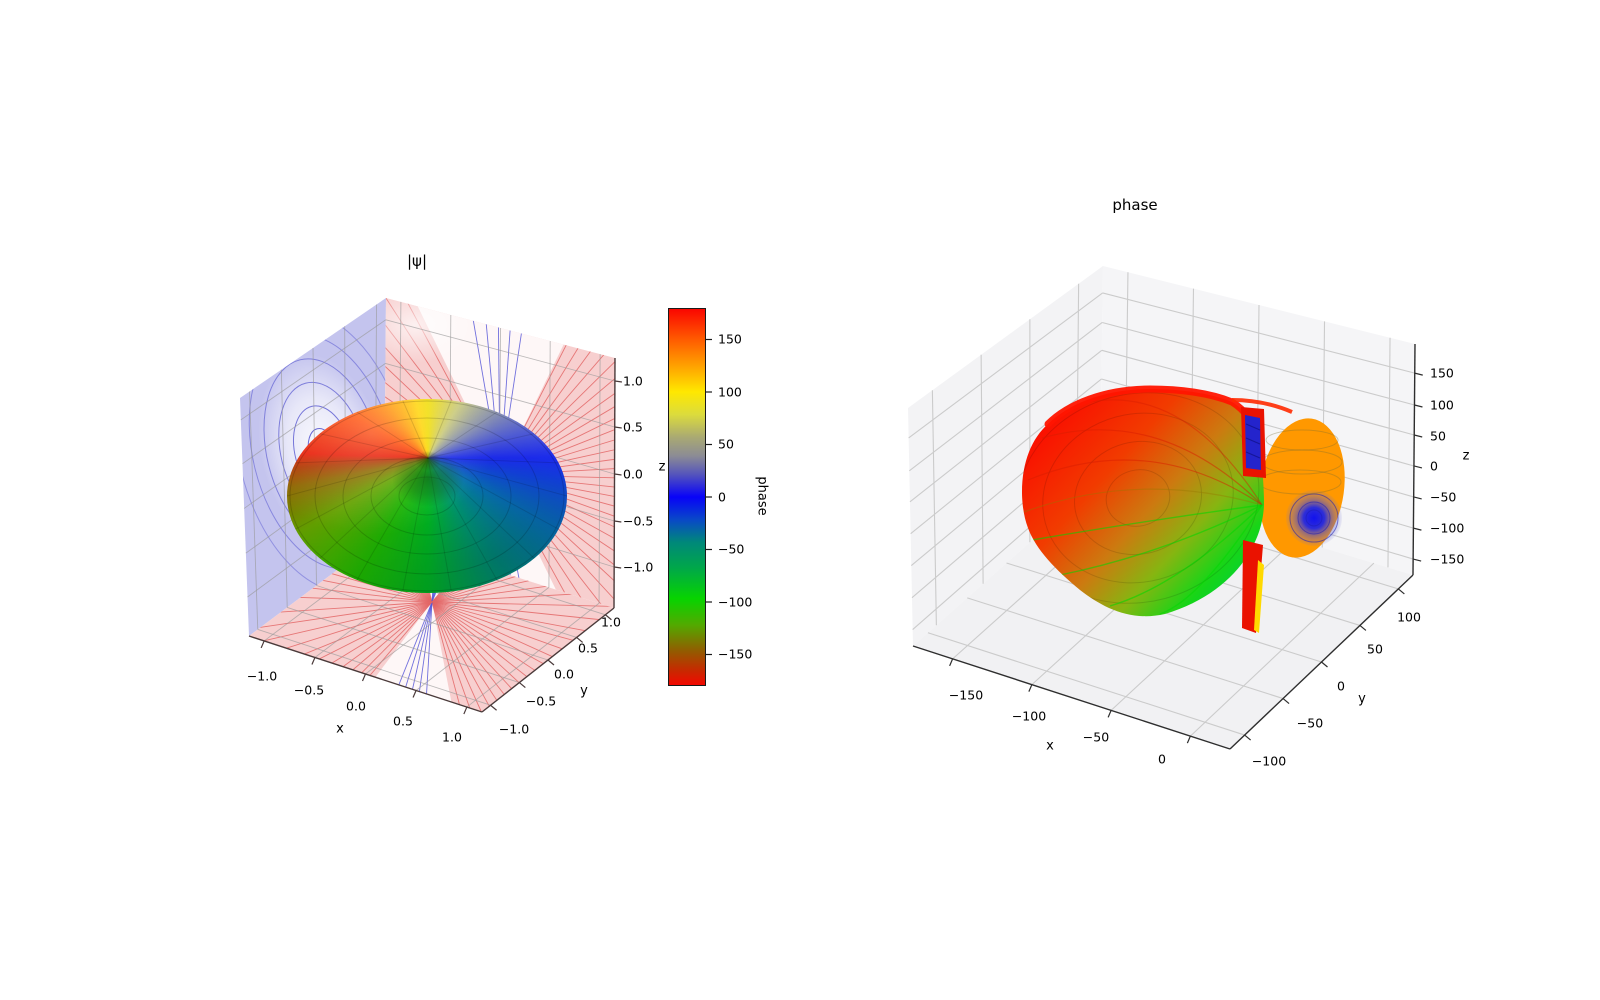  What do you see at coordinates (417, 261) in the screenshot?
I see `left-plot-title: |ψ|` at bounding box center [417, 261].